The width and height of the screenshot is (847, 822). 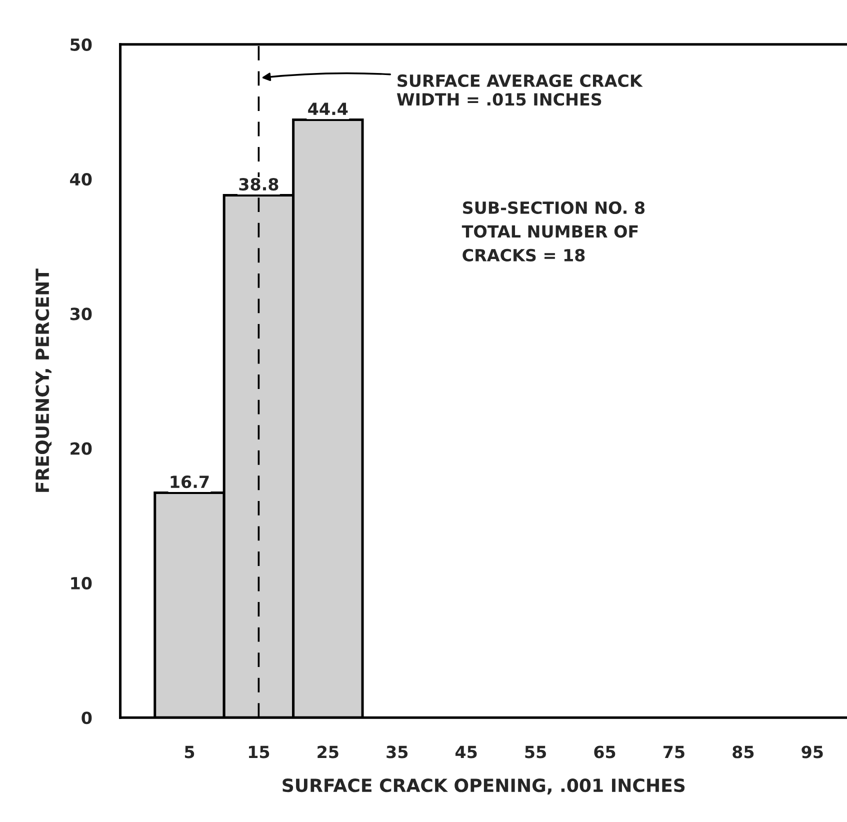 I want to click on annotation: SUB-SECTION NO. 8 TOTAL NUMBER OF CRACKS = 18, so click(x=553, y=231).